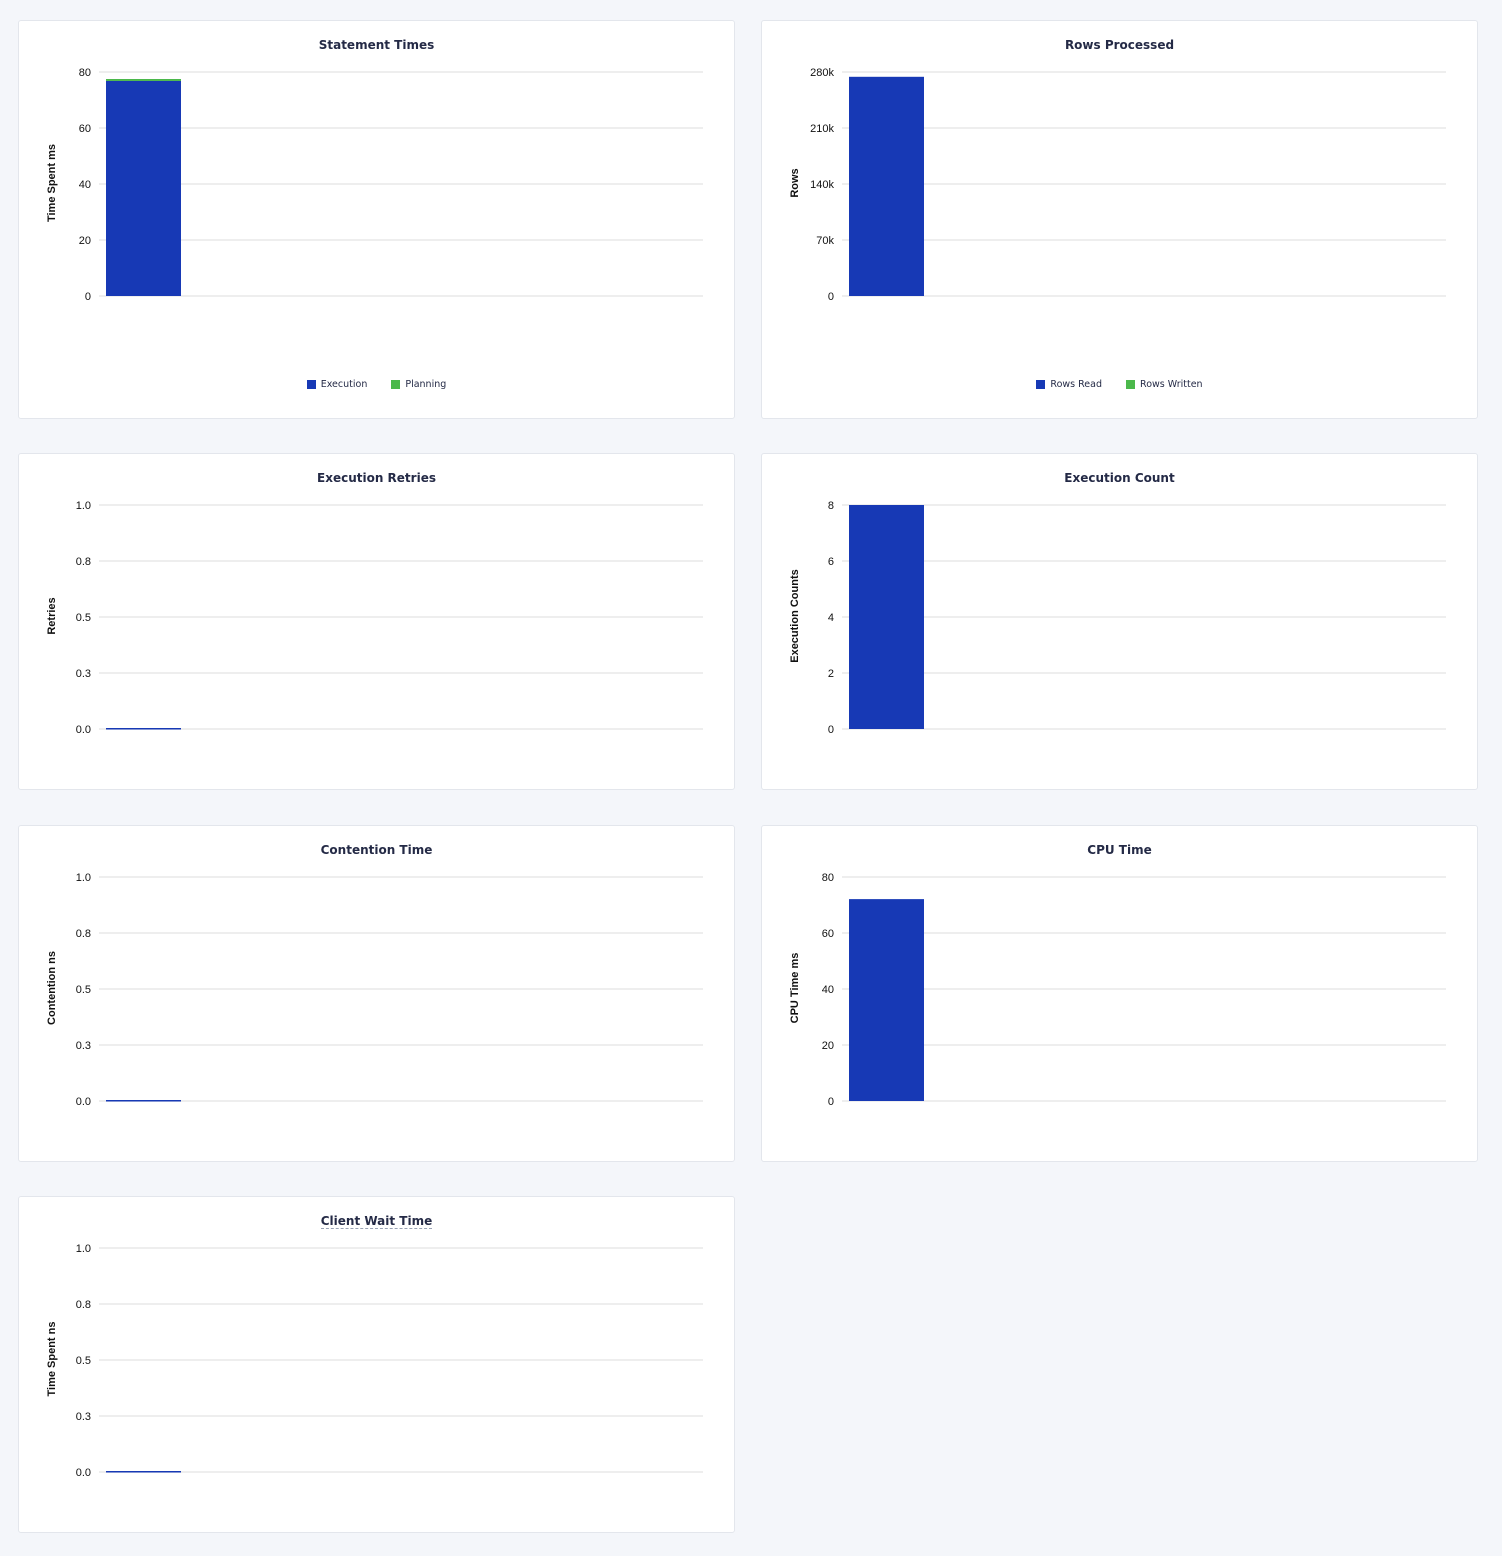 The width and height of the screenshot is (1502, 1556). Describe the element at coordinates (1119, 45) in the screenshot. I see `chart-title: Rows Processed` at that location.